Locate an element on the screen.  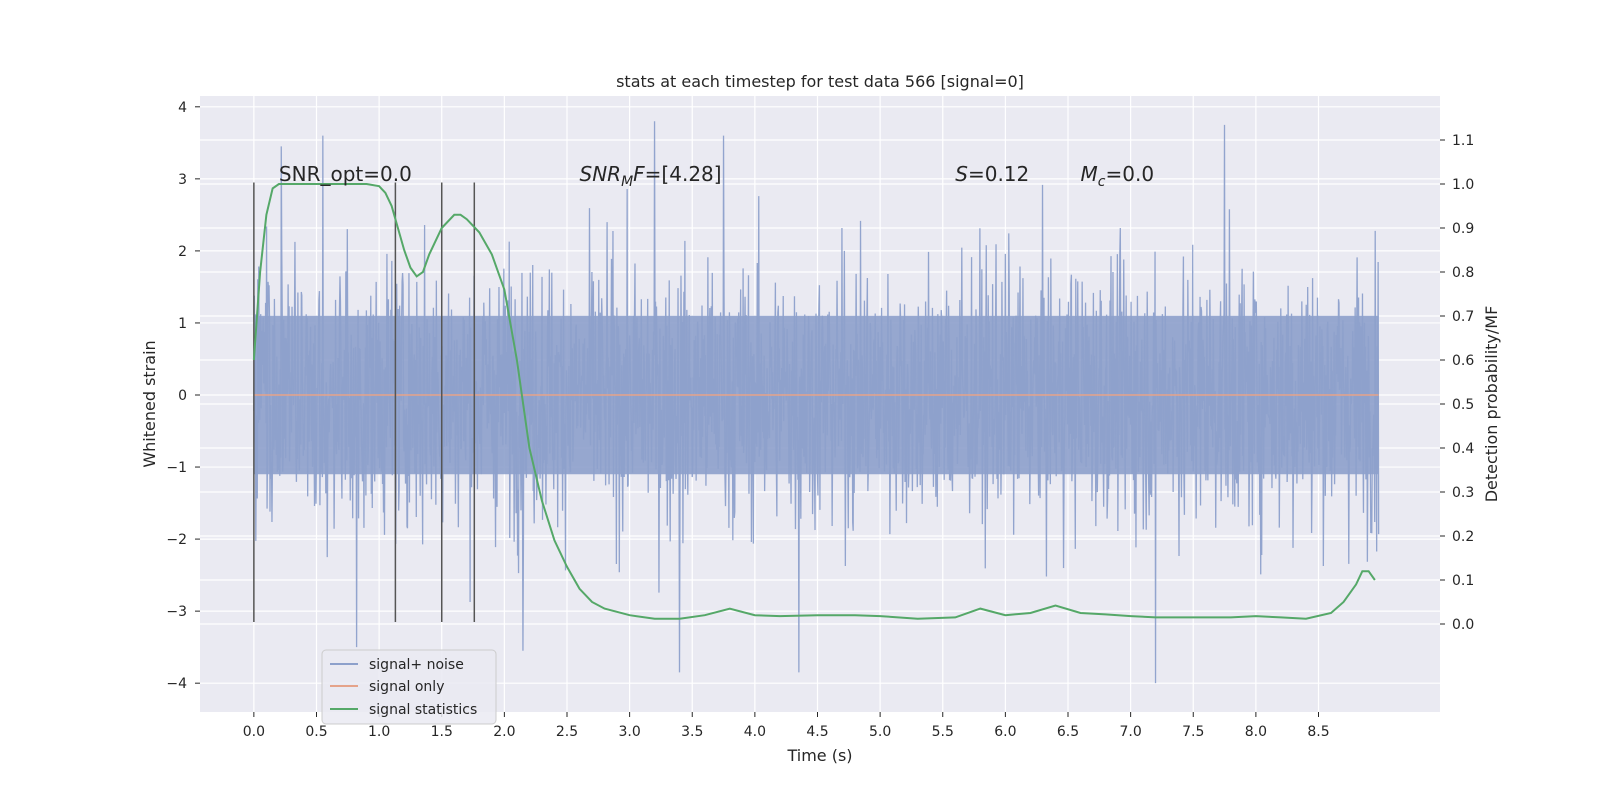
x-tick-label: 5.0 is located at coordinates (880, 732).